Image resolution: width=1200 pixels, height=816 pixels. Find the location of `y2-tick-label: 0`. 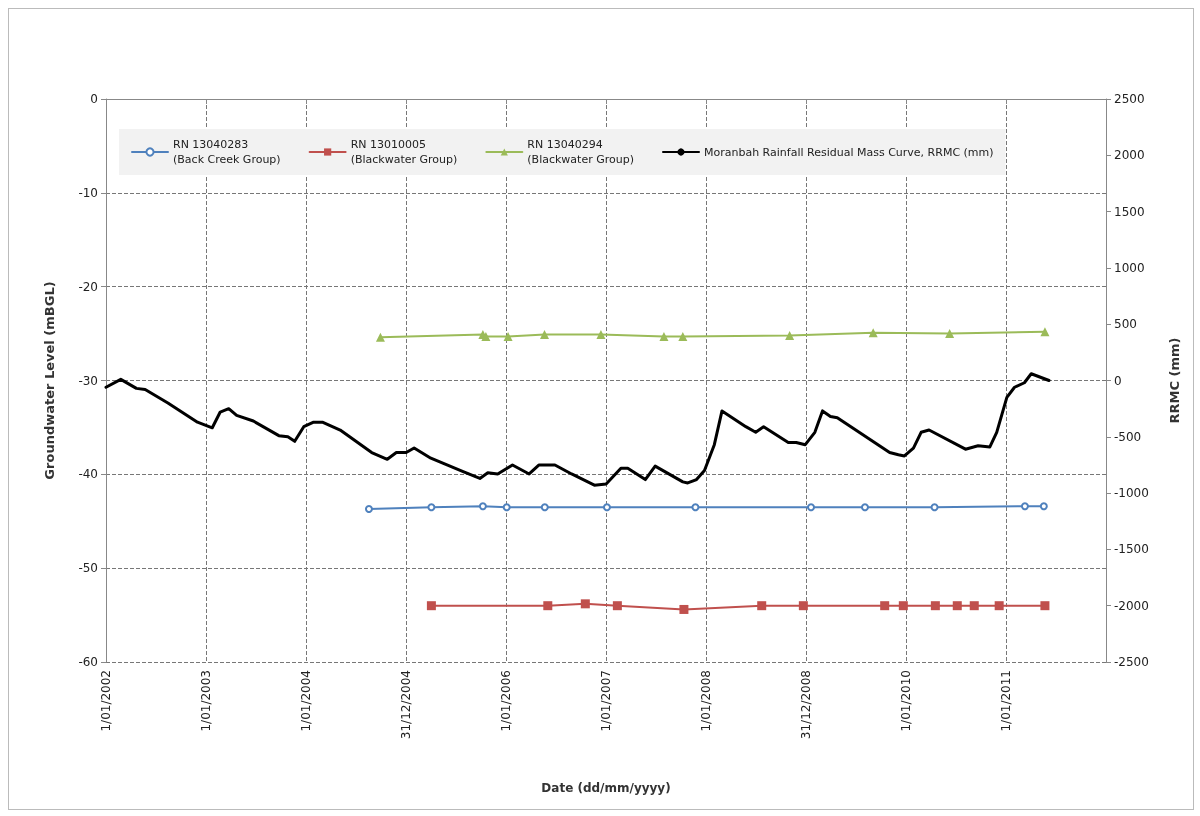

y2-tick-label: 0 is located at coordinates (1118, 380).